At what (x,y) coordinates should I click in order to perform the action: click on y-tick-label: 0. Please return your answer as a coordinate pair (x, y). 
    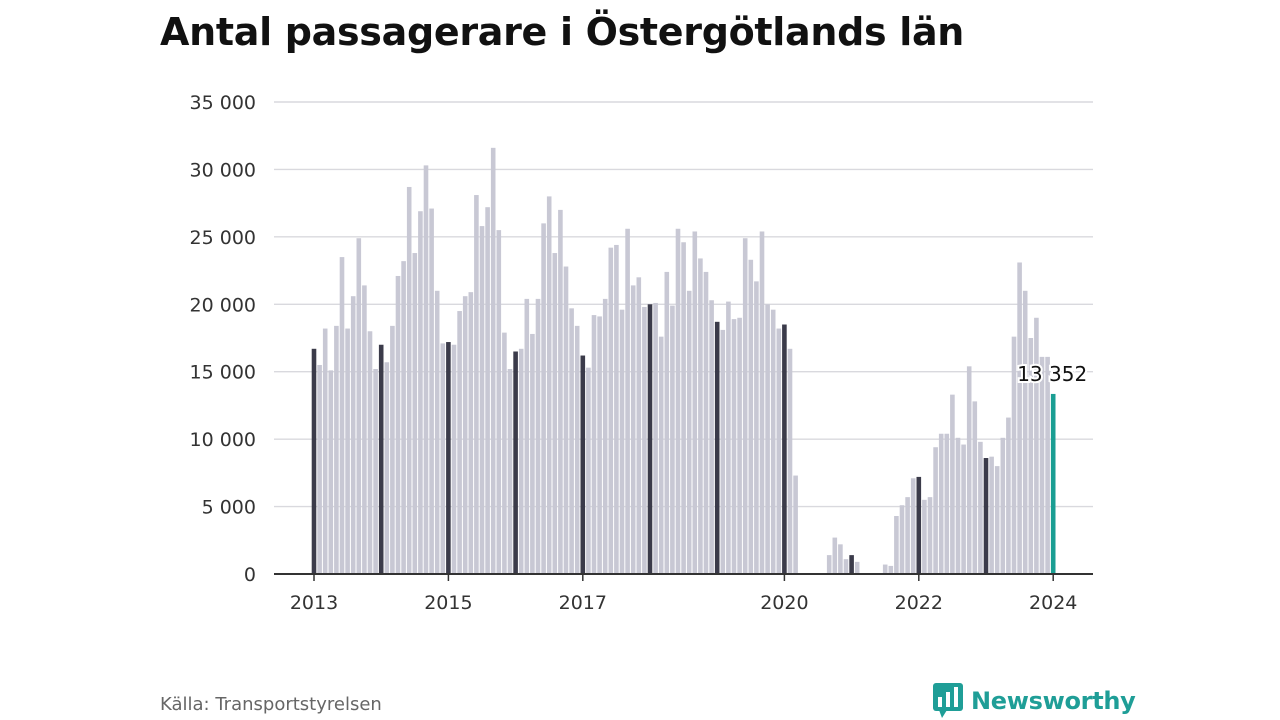
    Looking at the image, I should click on (250, 575).